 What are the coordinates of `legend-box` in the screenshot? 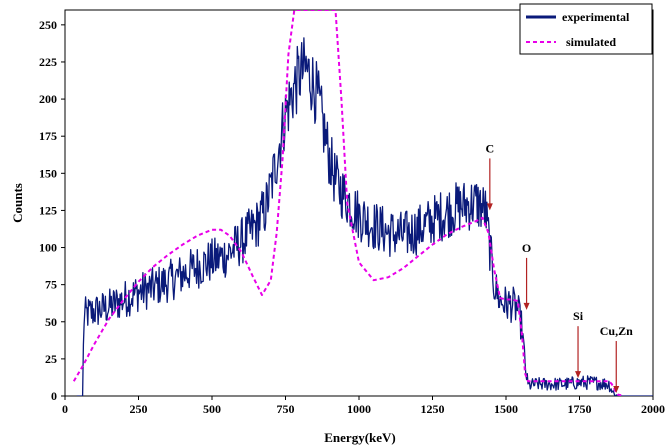 It's located at (586, 29).